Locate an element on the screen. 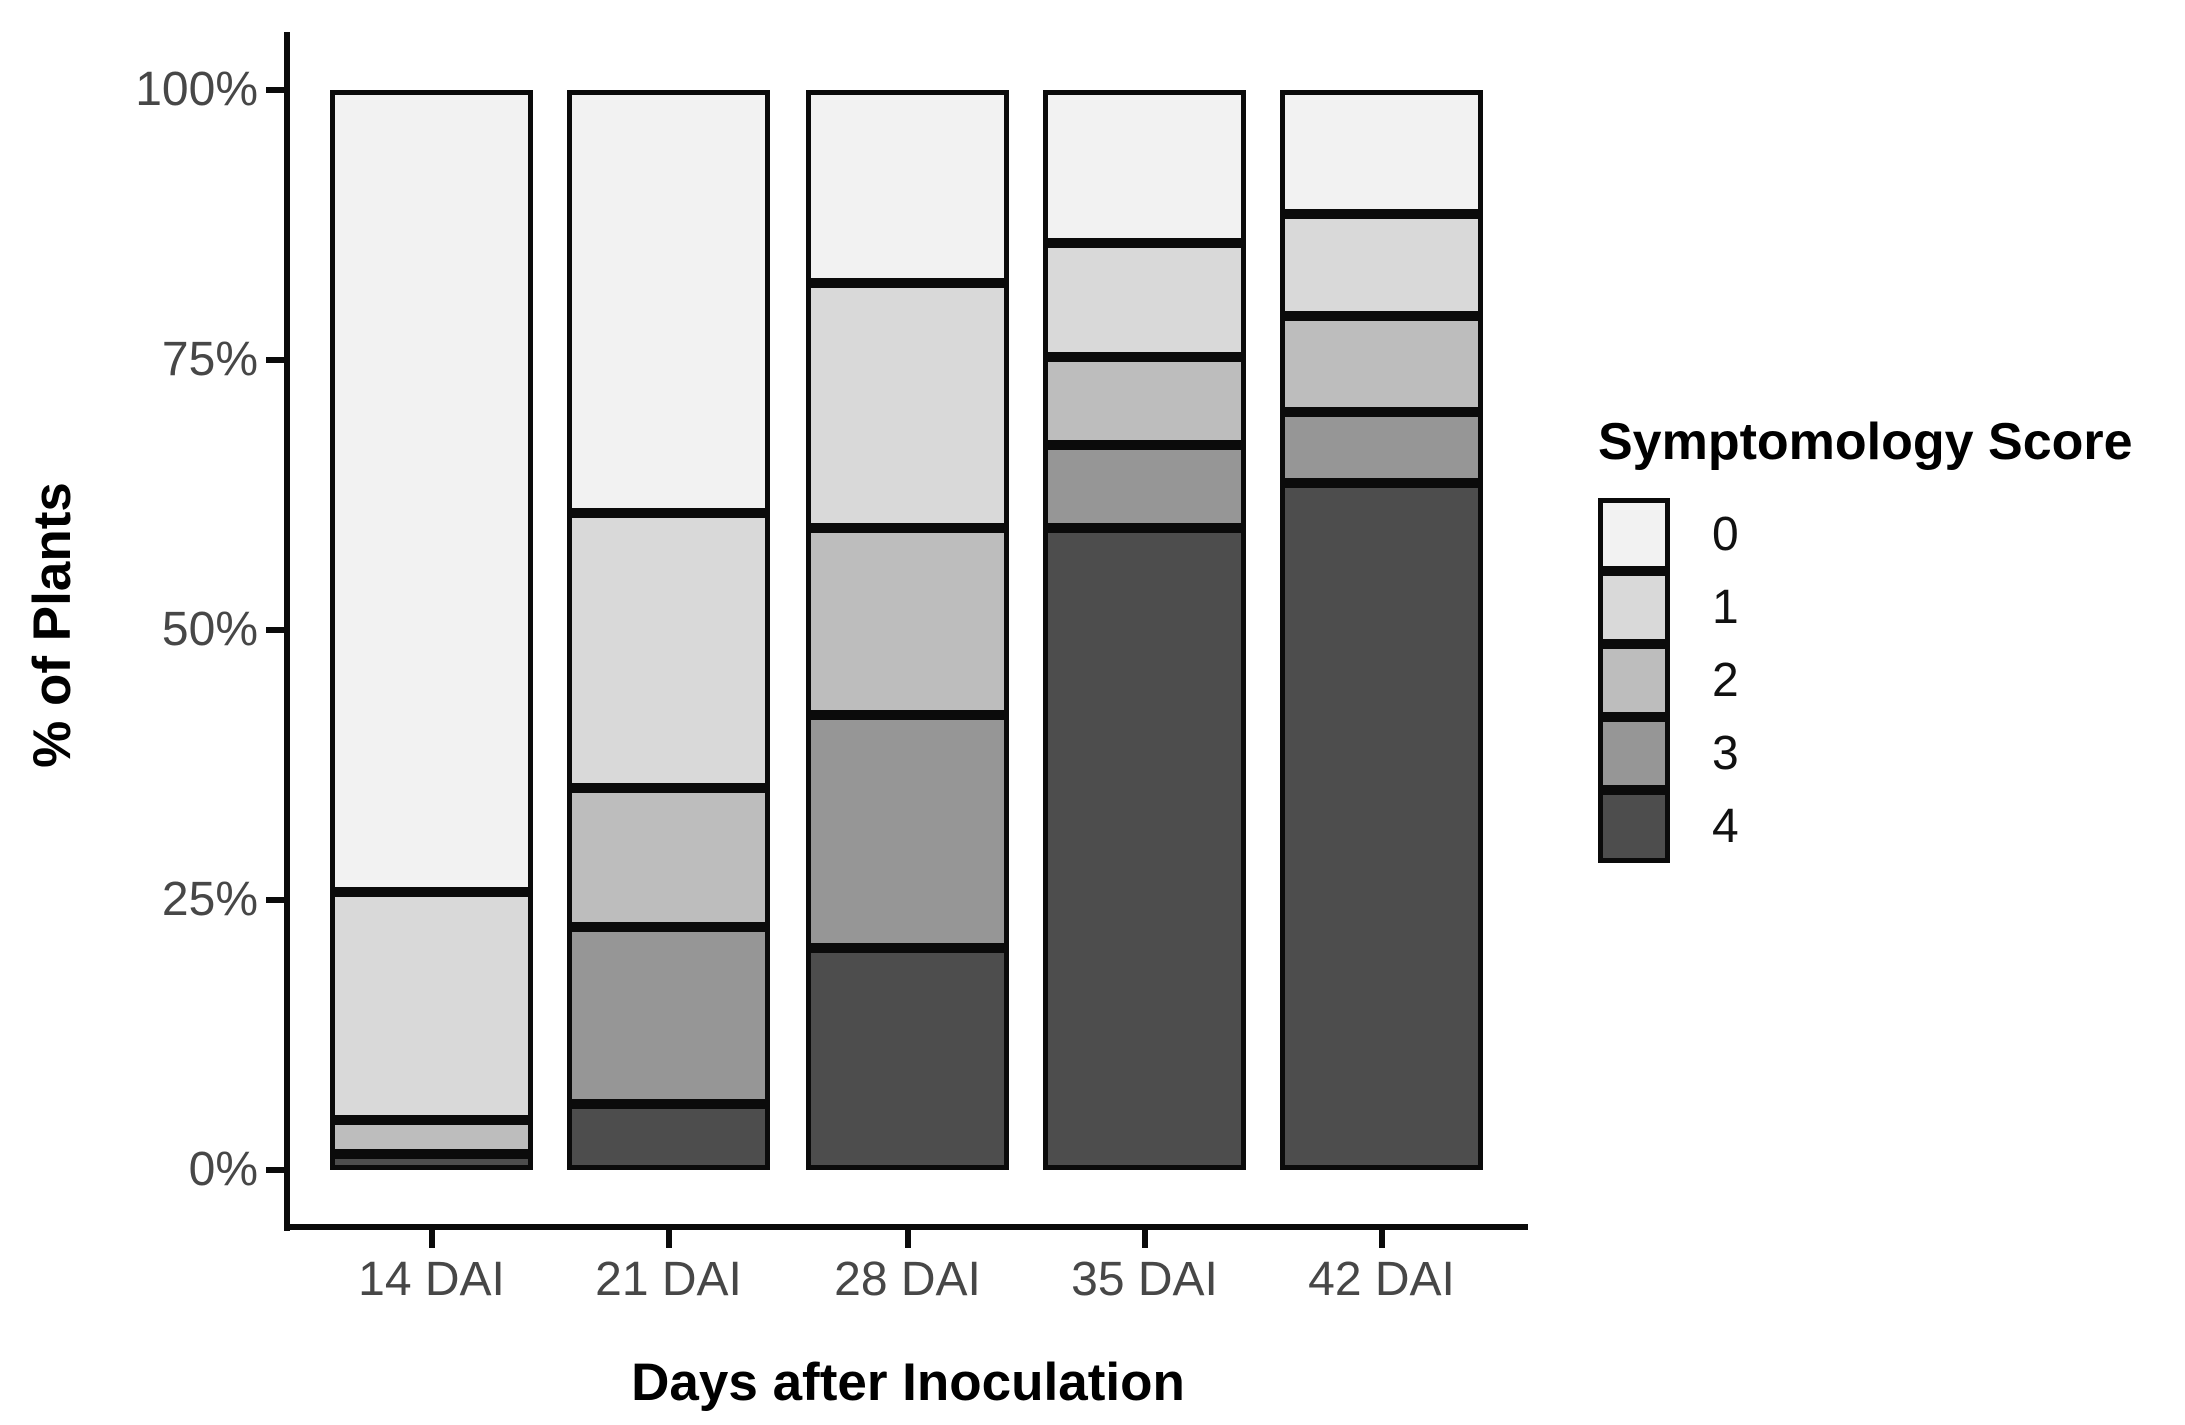 Image resolution: width=2185 pixels, height=1425 pixels. stacked-bar-21-dai is located at coordinates (668, 630).